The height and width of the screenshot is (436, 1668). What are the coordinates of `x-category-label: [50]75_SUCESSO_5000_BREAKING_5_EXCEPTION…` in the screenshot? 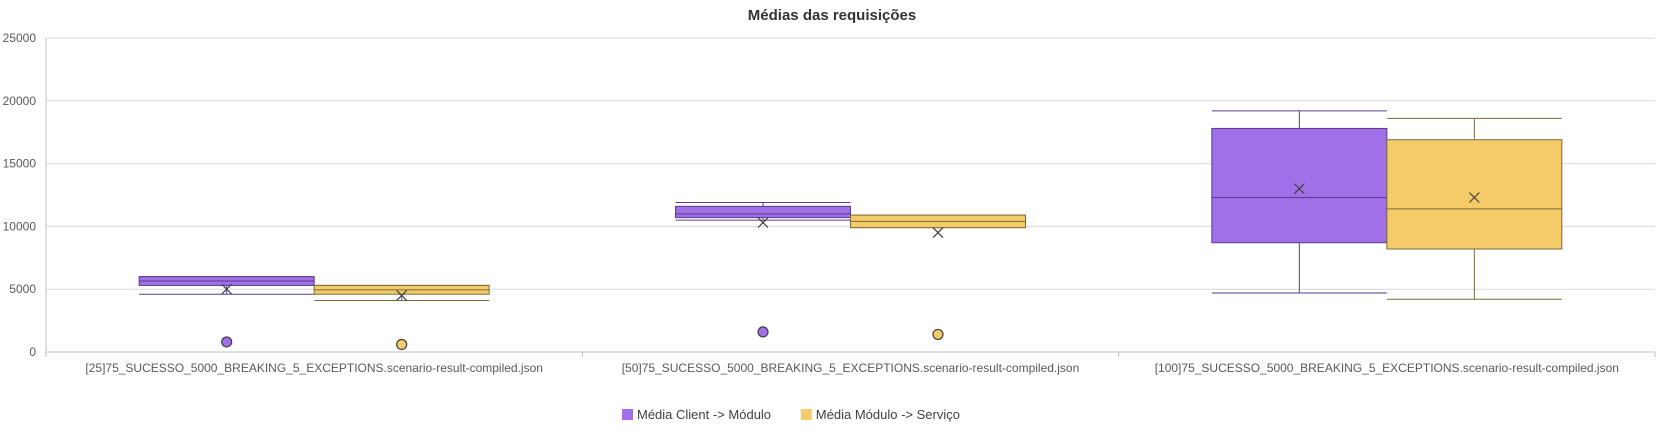 It's located at (851, 368).